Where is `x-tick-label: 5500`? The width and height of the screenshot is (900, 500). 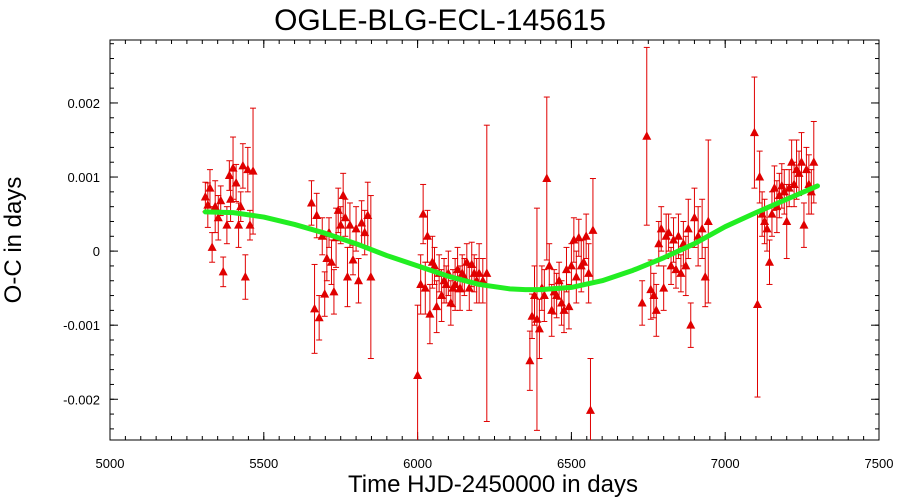 x-tick-label: 5500 is located at coordinates (263, 463).